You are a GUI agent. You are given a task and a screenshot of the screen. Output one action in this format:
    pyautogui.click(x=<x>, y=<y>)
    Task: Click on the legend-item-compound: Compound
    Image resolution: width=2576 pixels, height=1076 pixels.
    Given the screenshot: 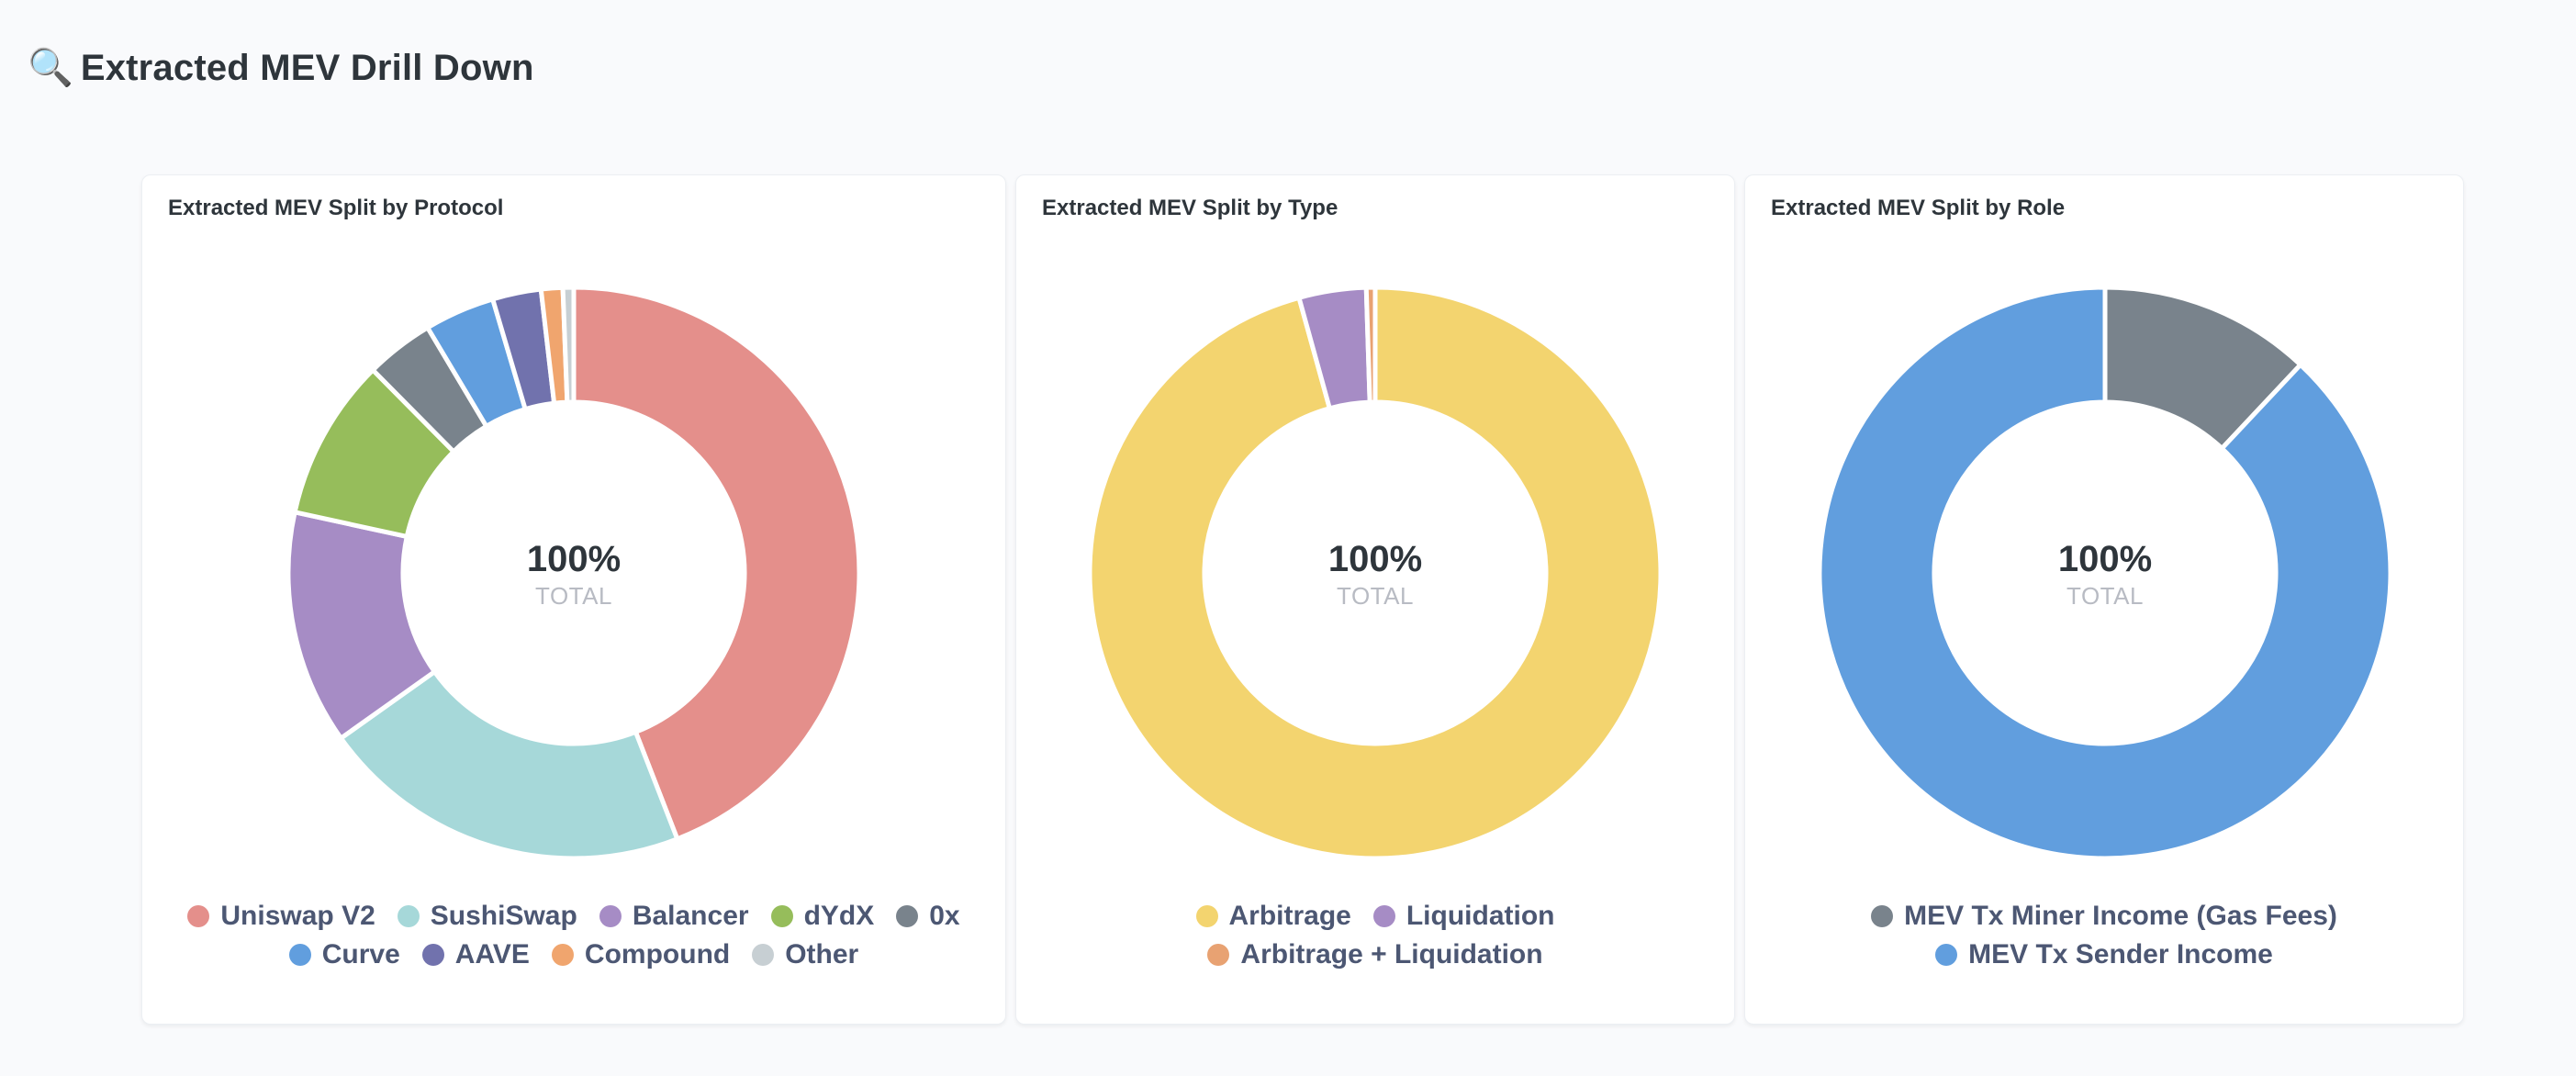 What is the action you would take?
    pyautogui.click(x=641, y=955)
    